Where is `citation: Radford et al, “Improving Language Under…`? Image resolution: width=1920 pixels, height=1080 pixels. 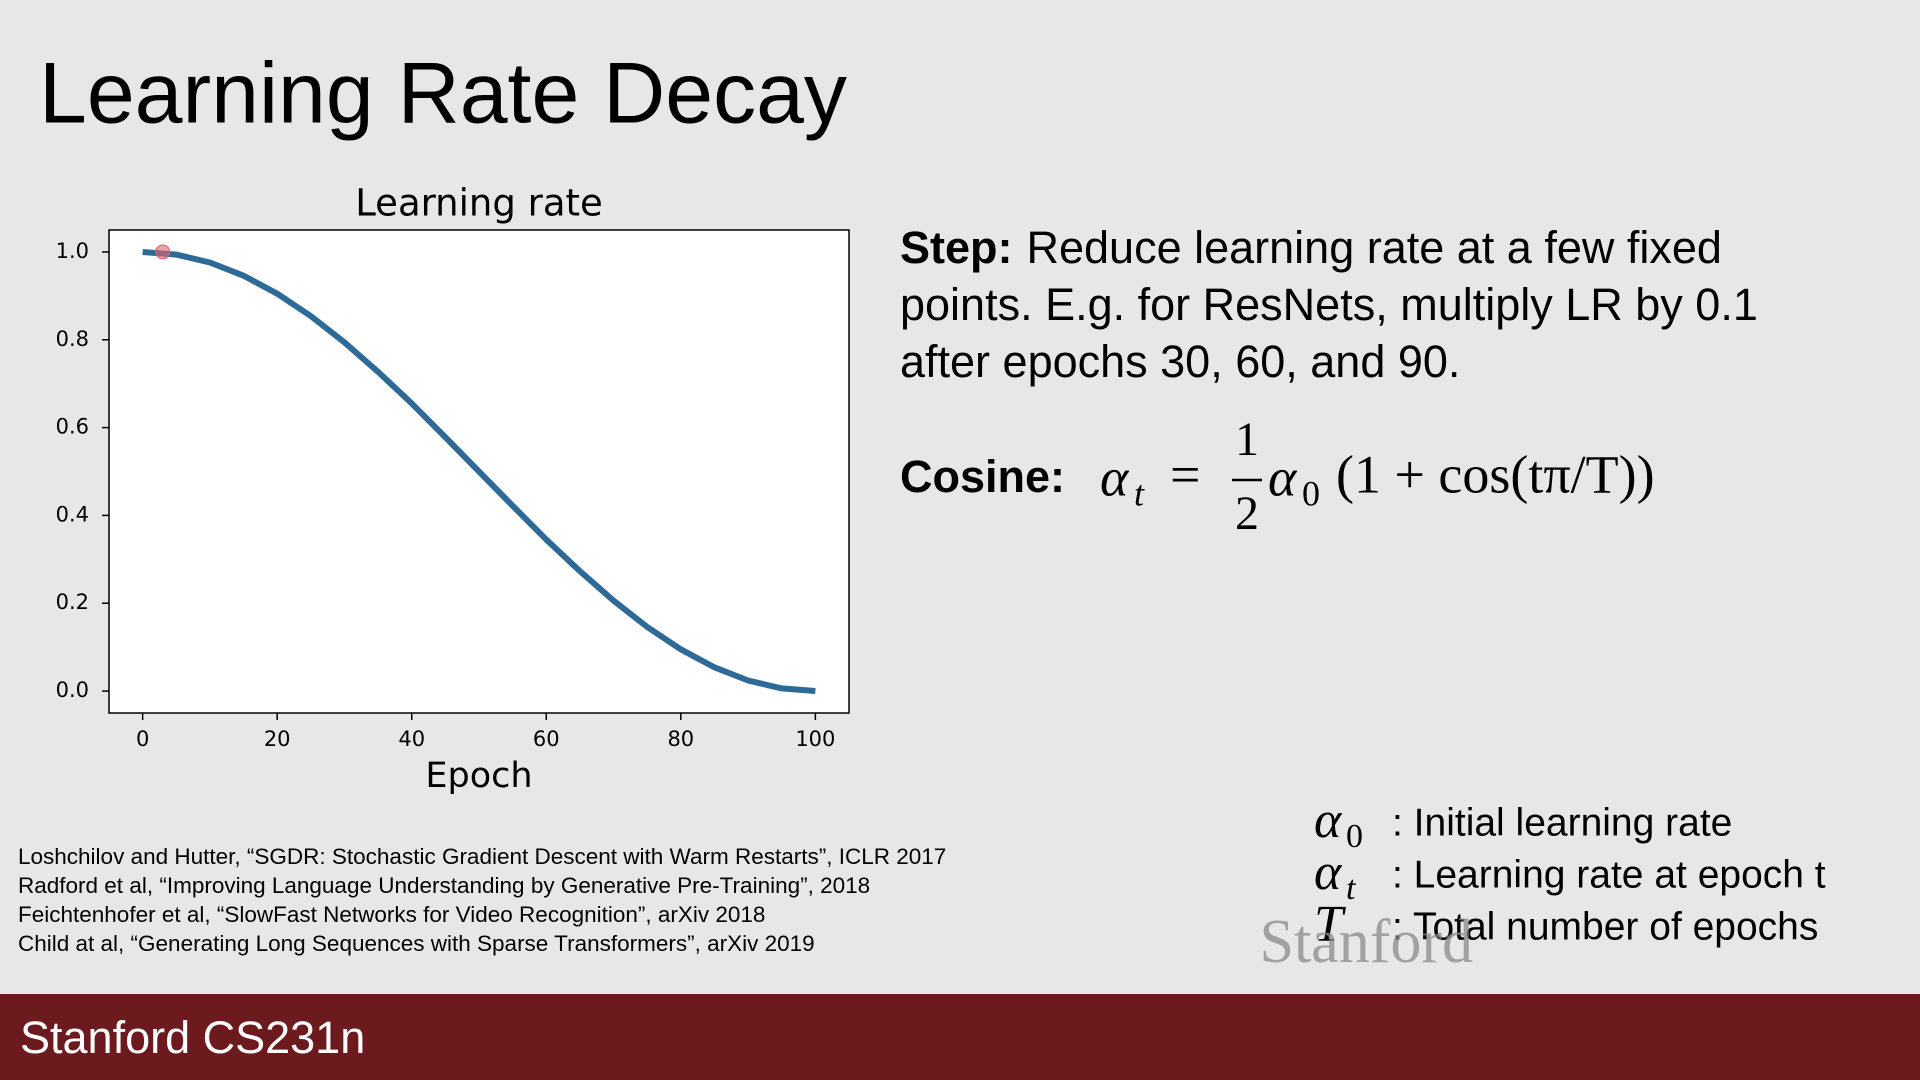 citation: Radford et al, “Improving Language Under… is located at coordinates (444, 885).